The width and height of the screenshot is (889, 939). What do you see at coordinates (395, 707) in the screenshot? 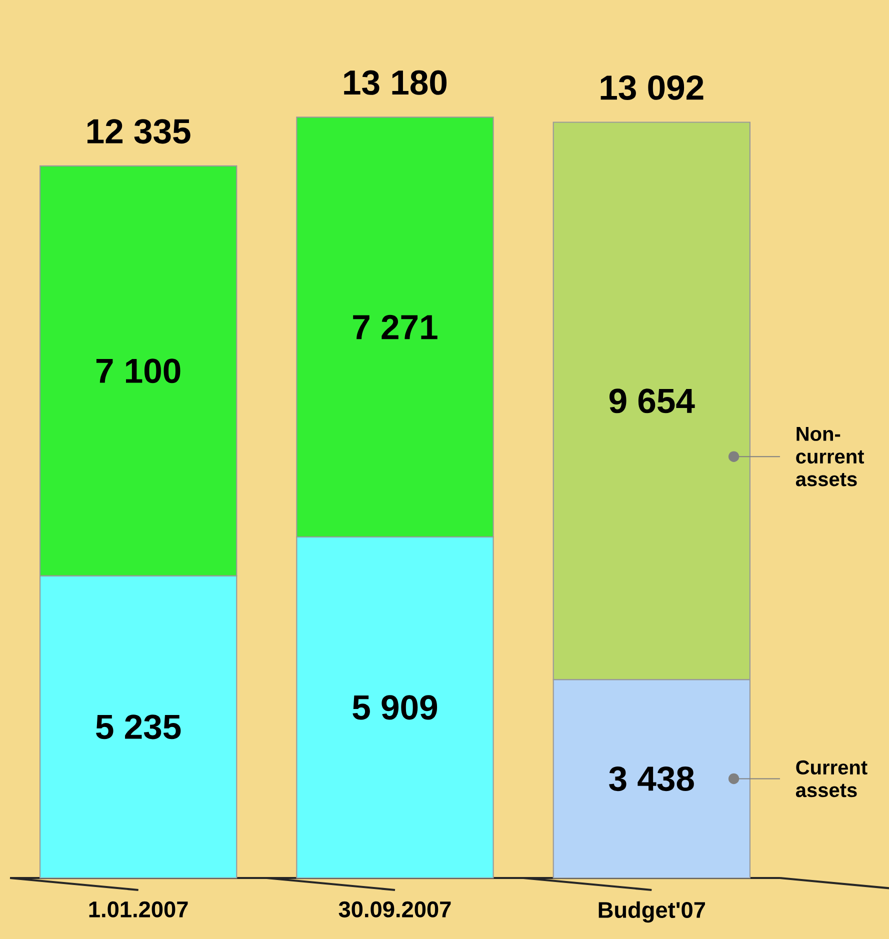
I see `data-label: 5 909` at bounding box center [395, 707].